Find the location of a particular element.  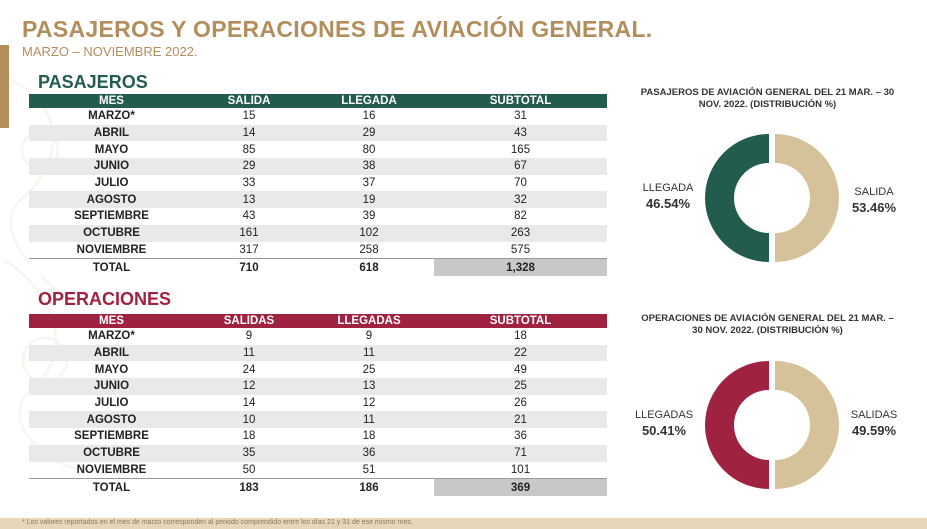

value-cell: 21 is located at coordinates (520, 420).